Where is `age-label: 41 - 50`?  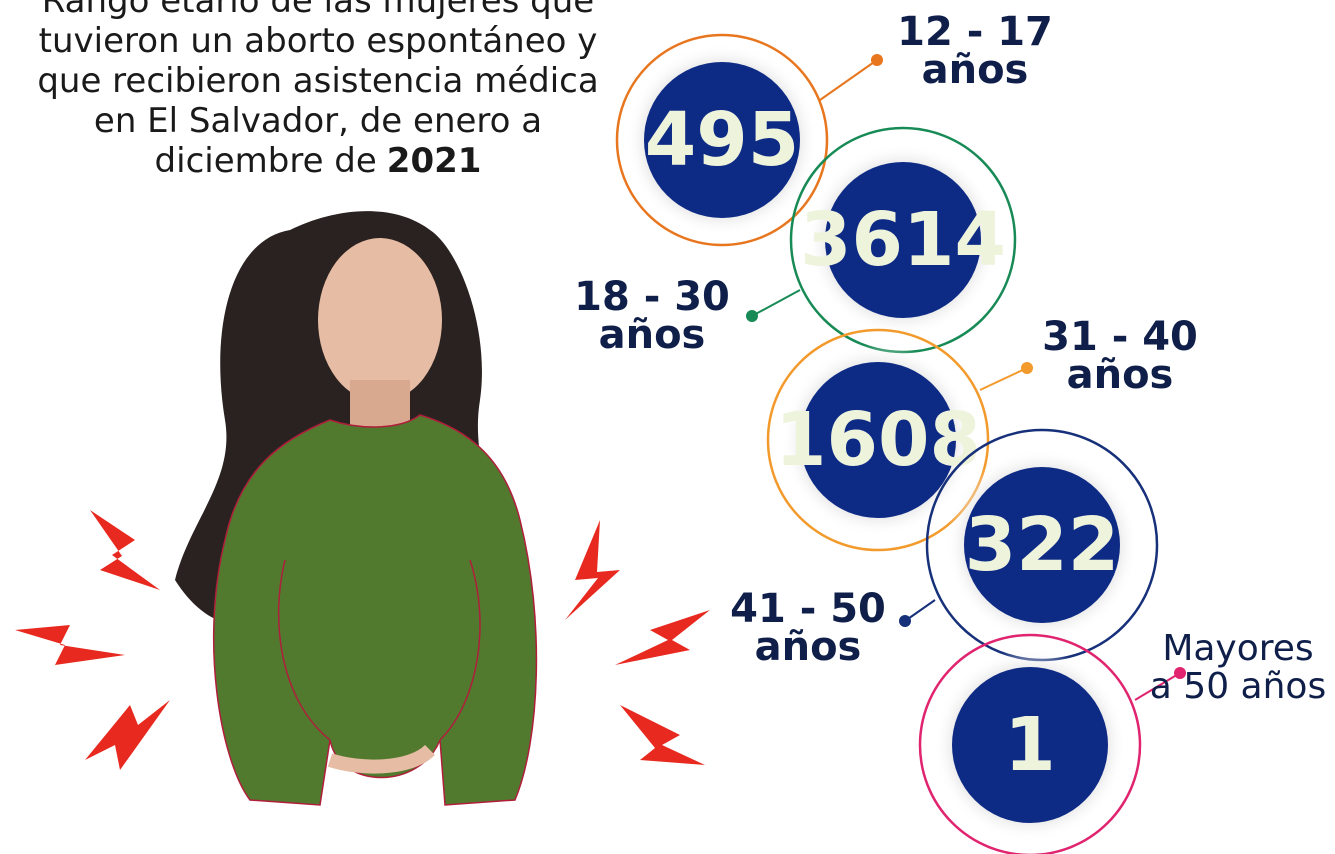 age-label: 41 - 50 is located at coordinates (808, 609).